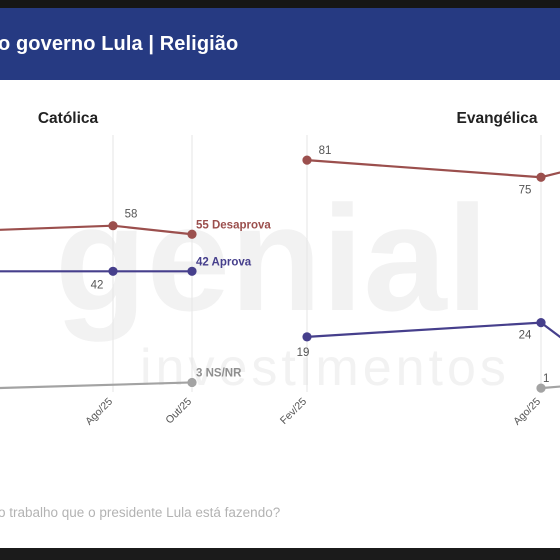  Describe the element at coordinates (497, 118) in the screenshot. I see `evangelica-title: Evangélica` at that location.